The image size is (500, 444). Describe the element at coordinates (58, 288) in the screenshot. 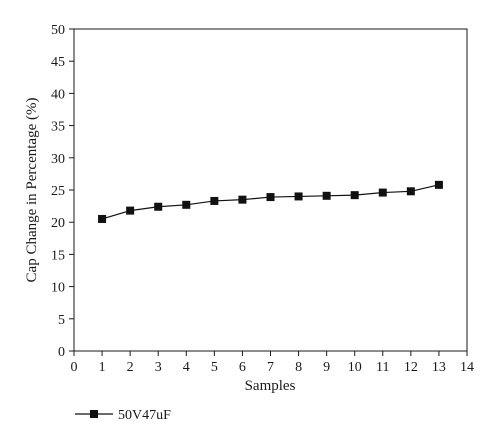

I see `y-tick-label: 10` at that location.